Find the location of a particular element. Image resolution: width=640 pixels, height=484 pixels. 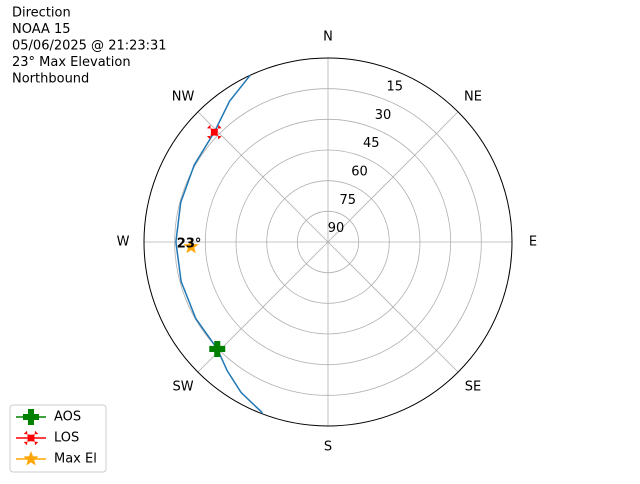

track-line is located at coordinates (219, 244).